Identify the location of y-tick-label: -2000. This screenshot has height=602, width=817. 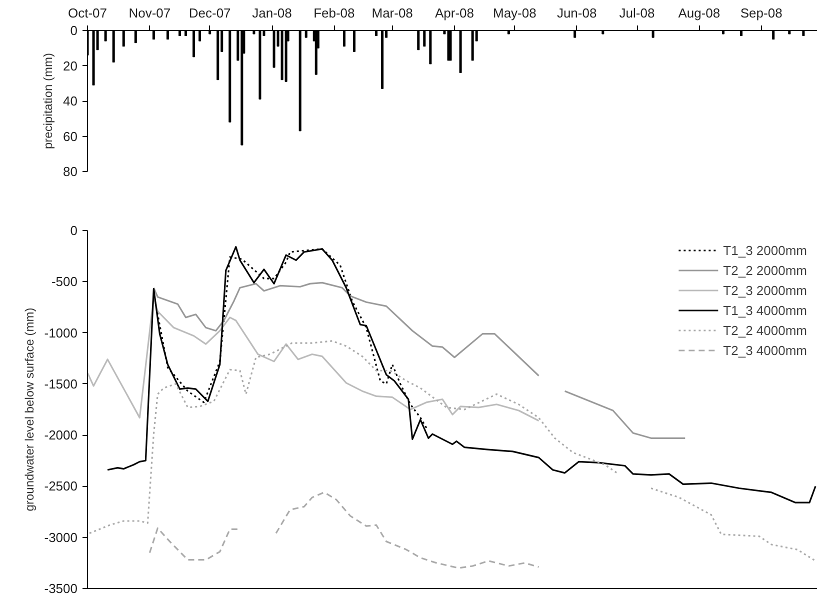
(61, 435).